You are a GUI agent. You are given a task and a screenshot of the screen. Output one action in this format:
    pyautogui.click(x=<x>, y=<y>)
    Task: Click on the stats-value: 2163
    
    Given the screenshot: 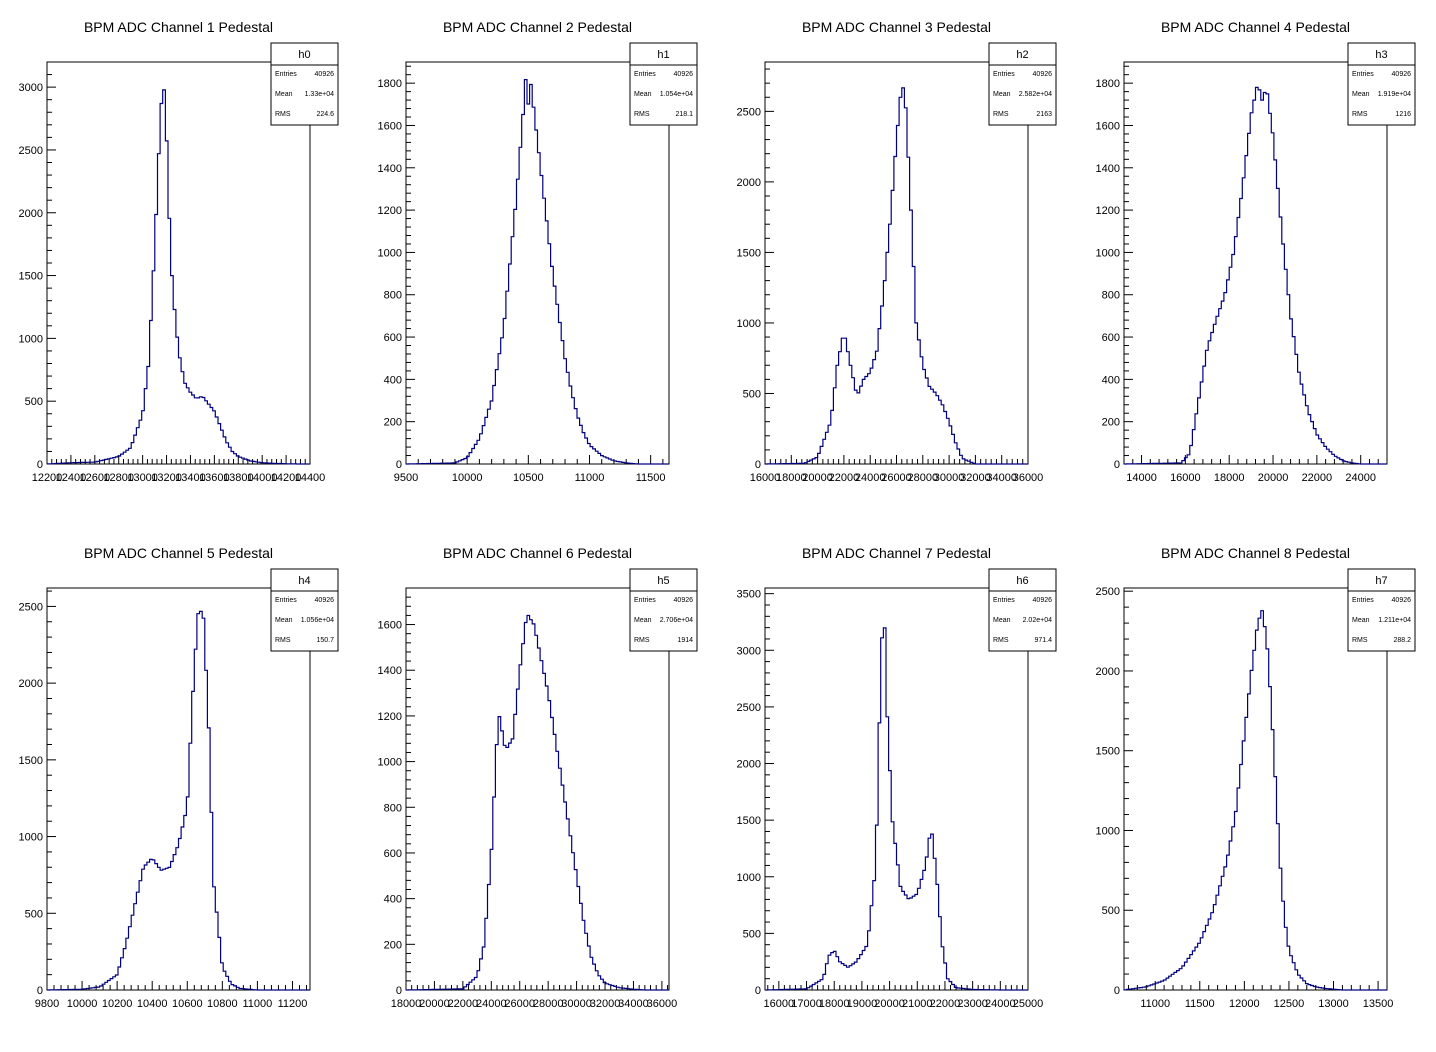 What is the action you would take?
    pyautogui.click(x=1044, y=114)
    